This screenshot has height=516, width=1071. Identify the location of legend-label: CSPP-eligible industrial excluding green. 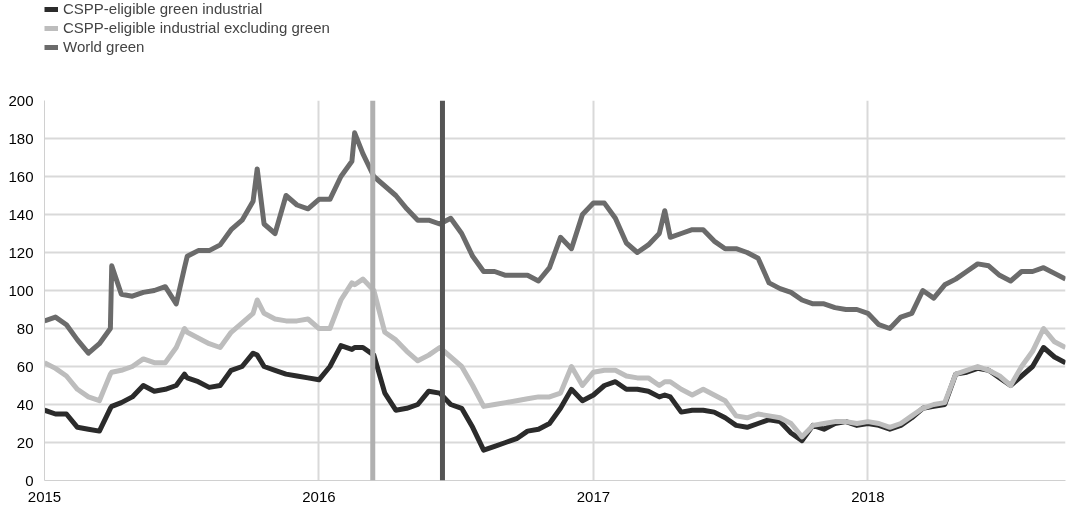
(196, 27).